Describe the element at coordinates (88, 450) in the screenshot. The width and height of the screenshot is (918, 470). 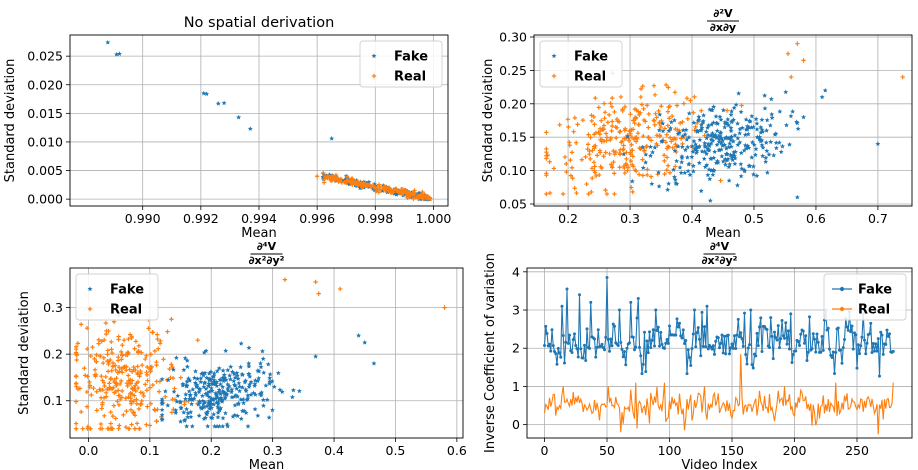
I see `x-tick-label: 0.0` at that location.